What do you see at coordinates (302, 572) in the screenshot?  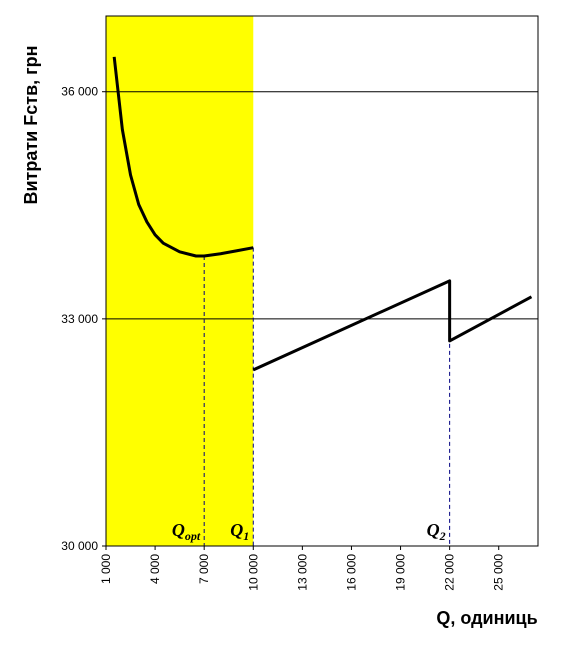 I see `x-tick-label: 13 000` at bounding box center [302, 572].